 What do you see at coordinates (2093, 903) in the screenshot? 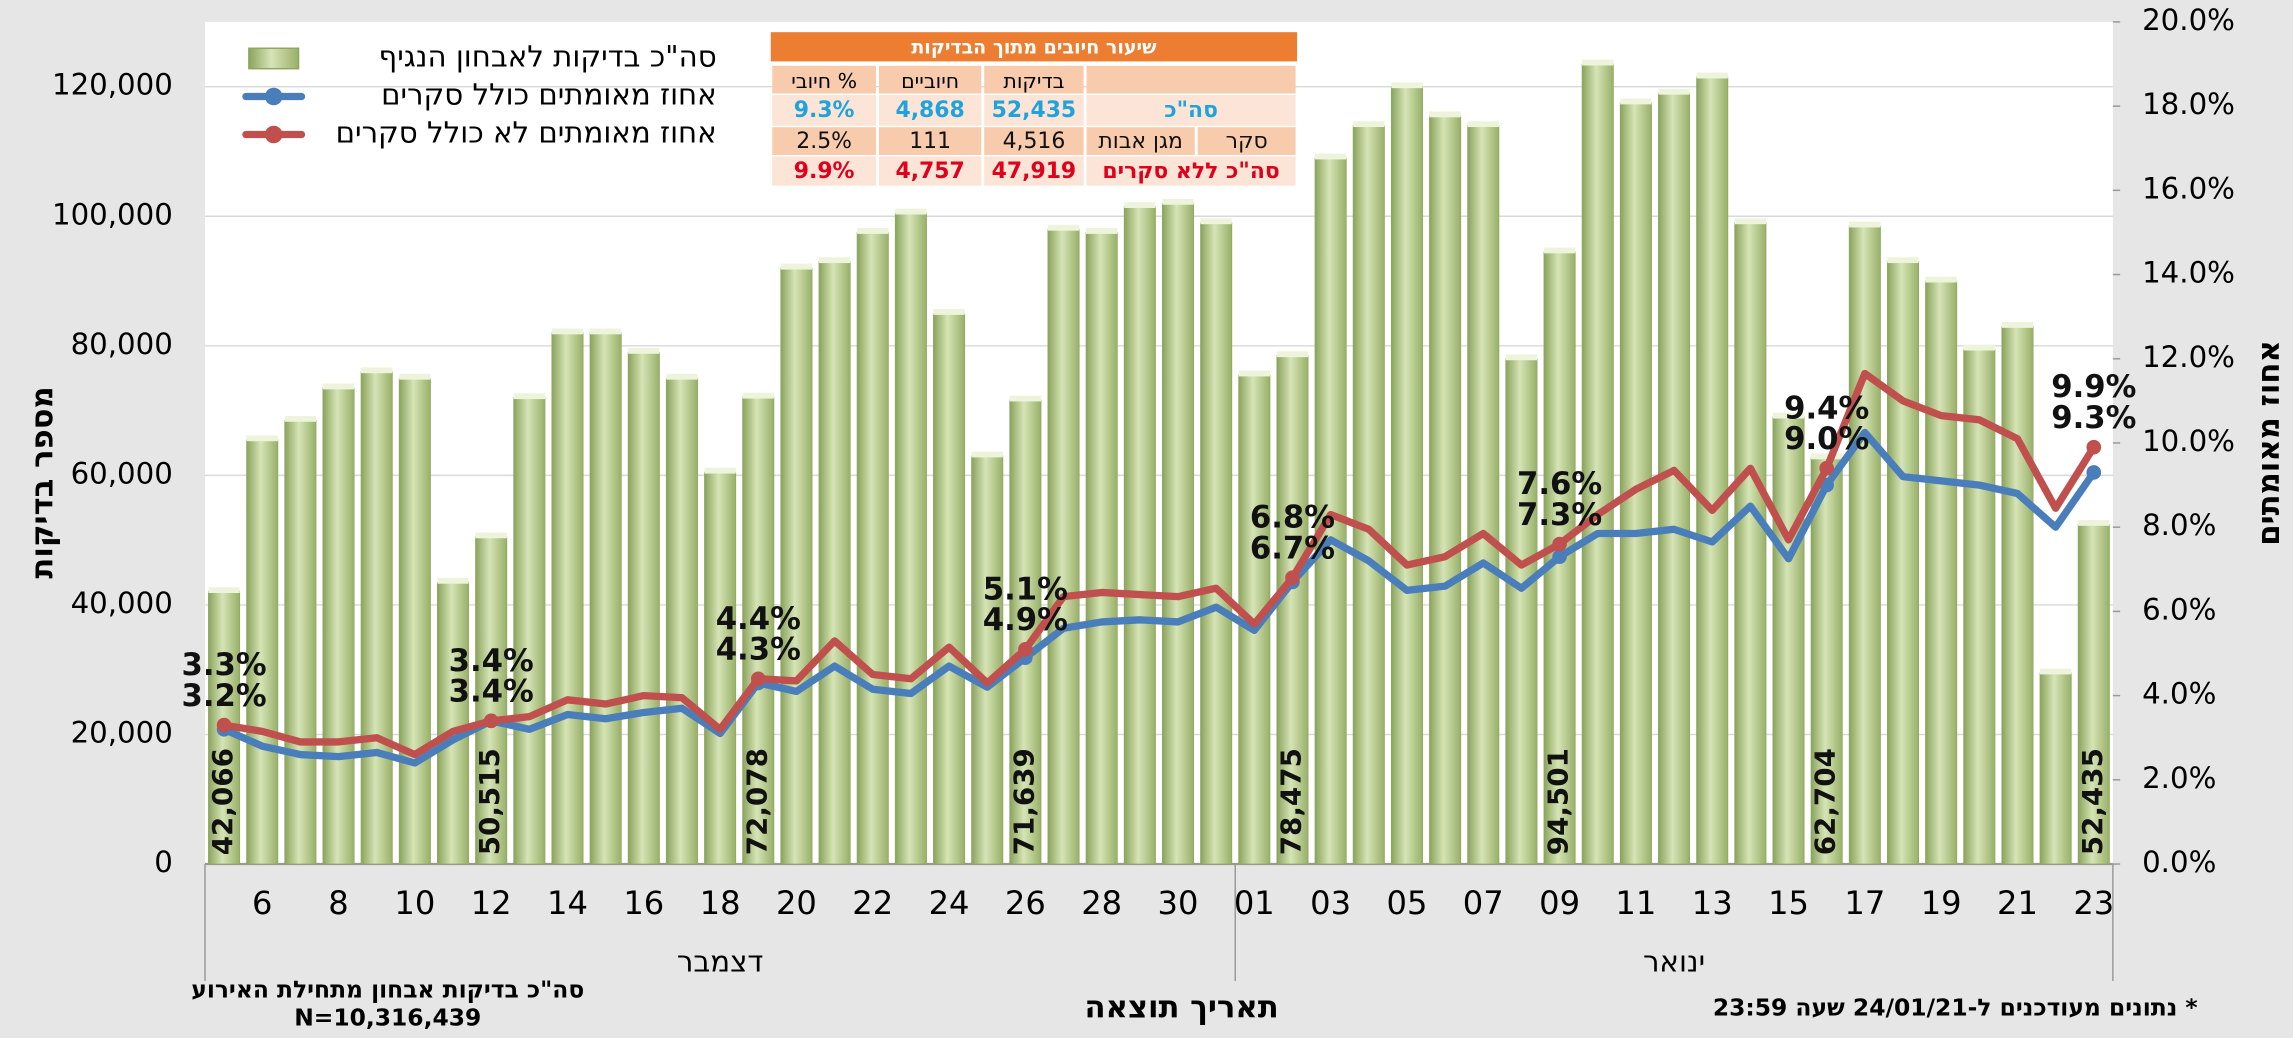
I see `x-tick-label: 23` at bounding box center [2093, 903].